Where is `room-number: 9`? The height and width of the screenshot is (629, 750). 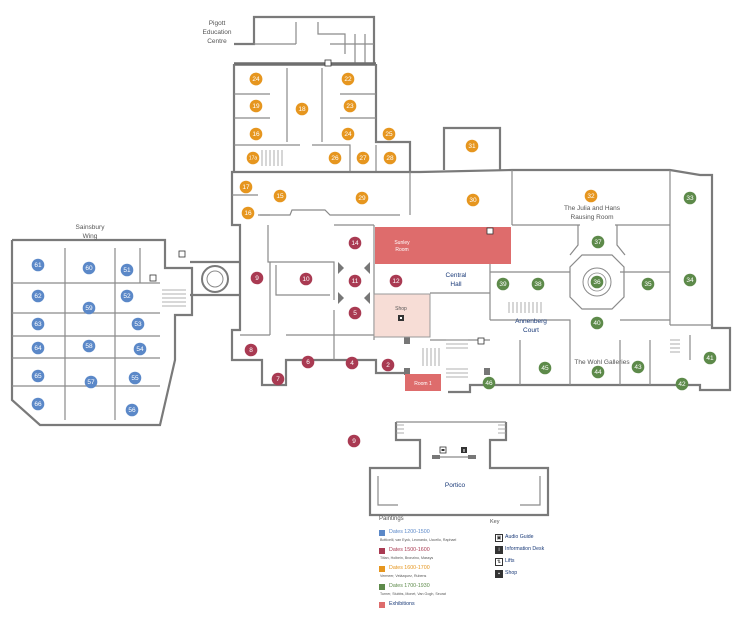
room-number: 9 is located at coordinates (354, 441).